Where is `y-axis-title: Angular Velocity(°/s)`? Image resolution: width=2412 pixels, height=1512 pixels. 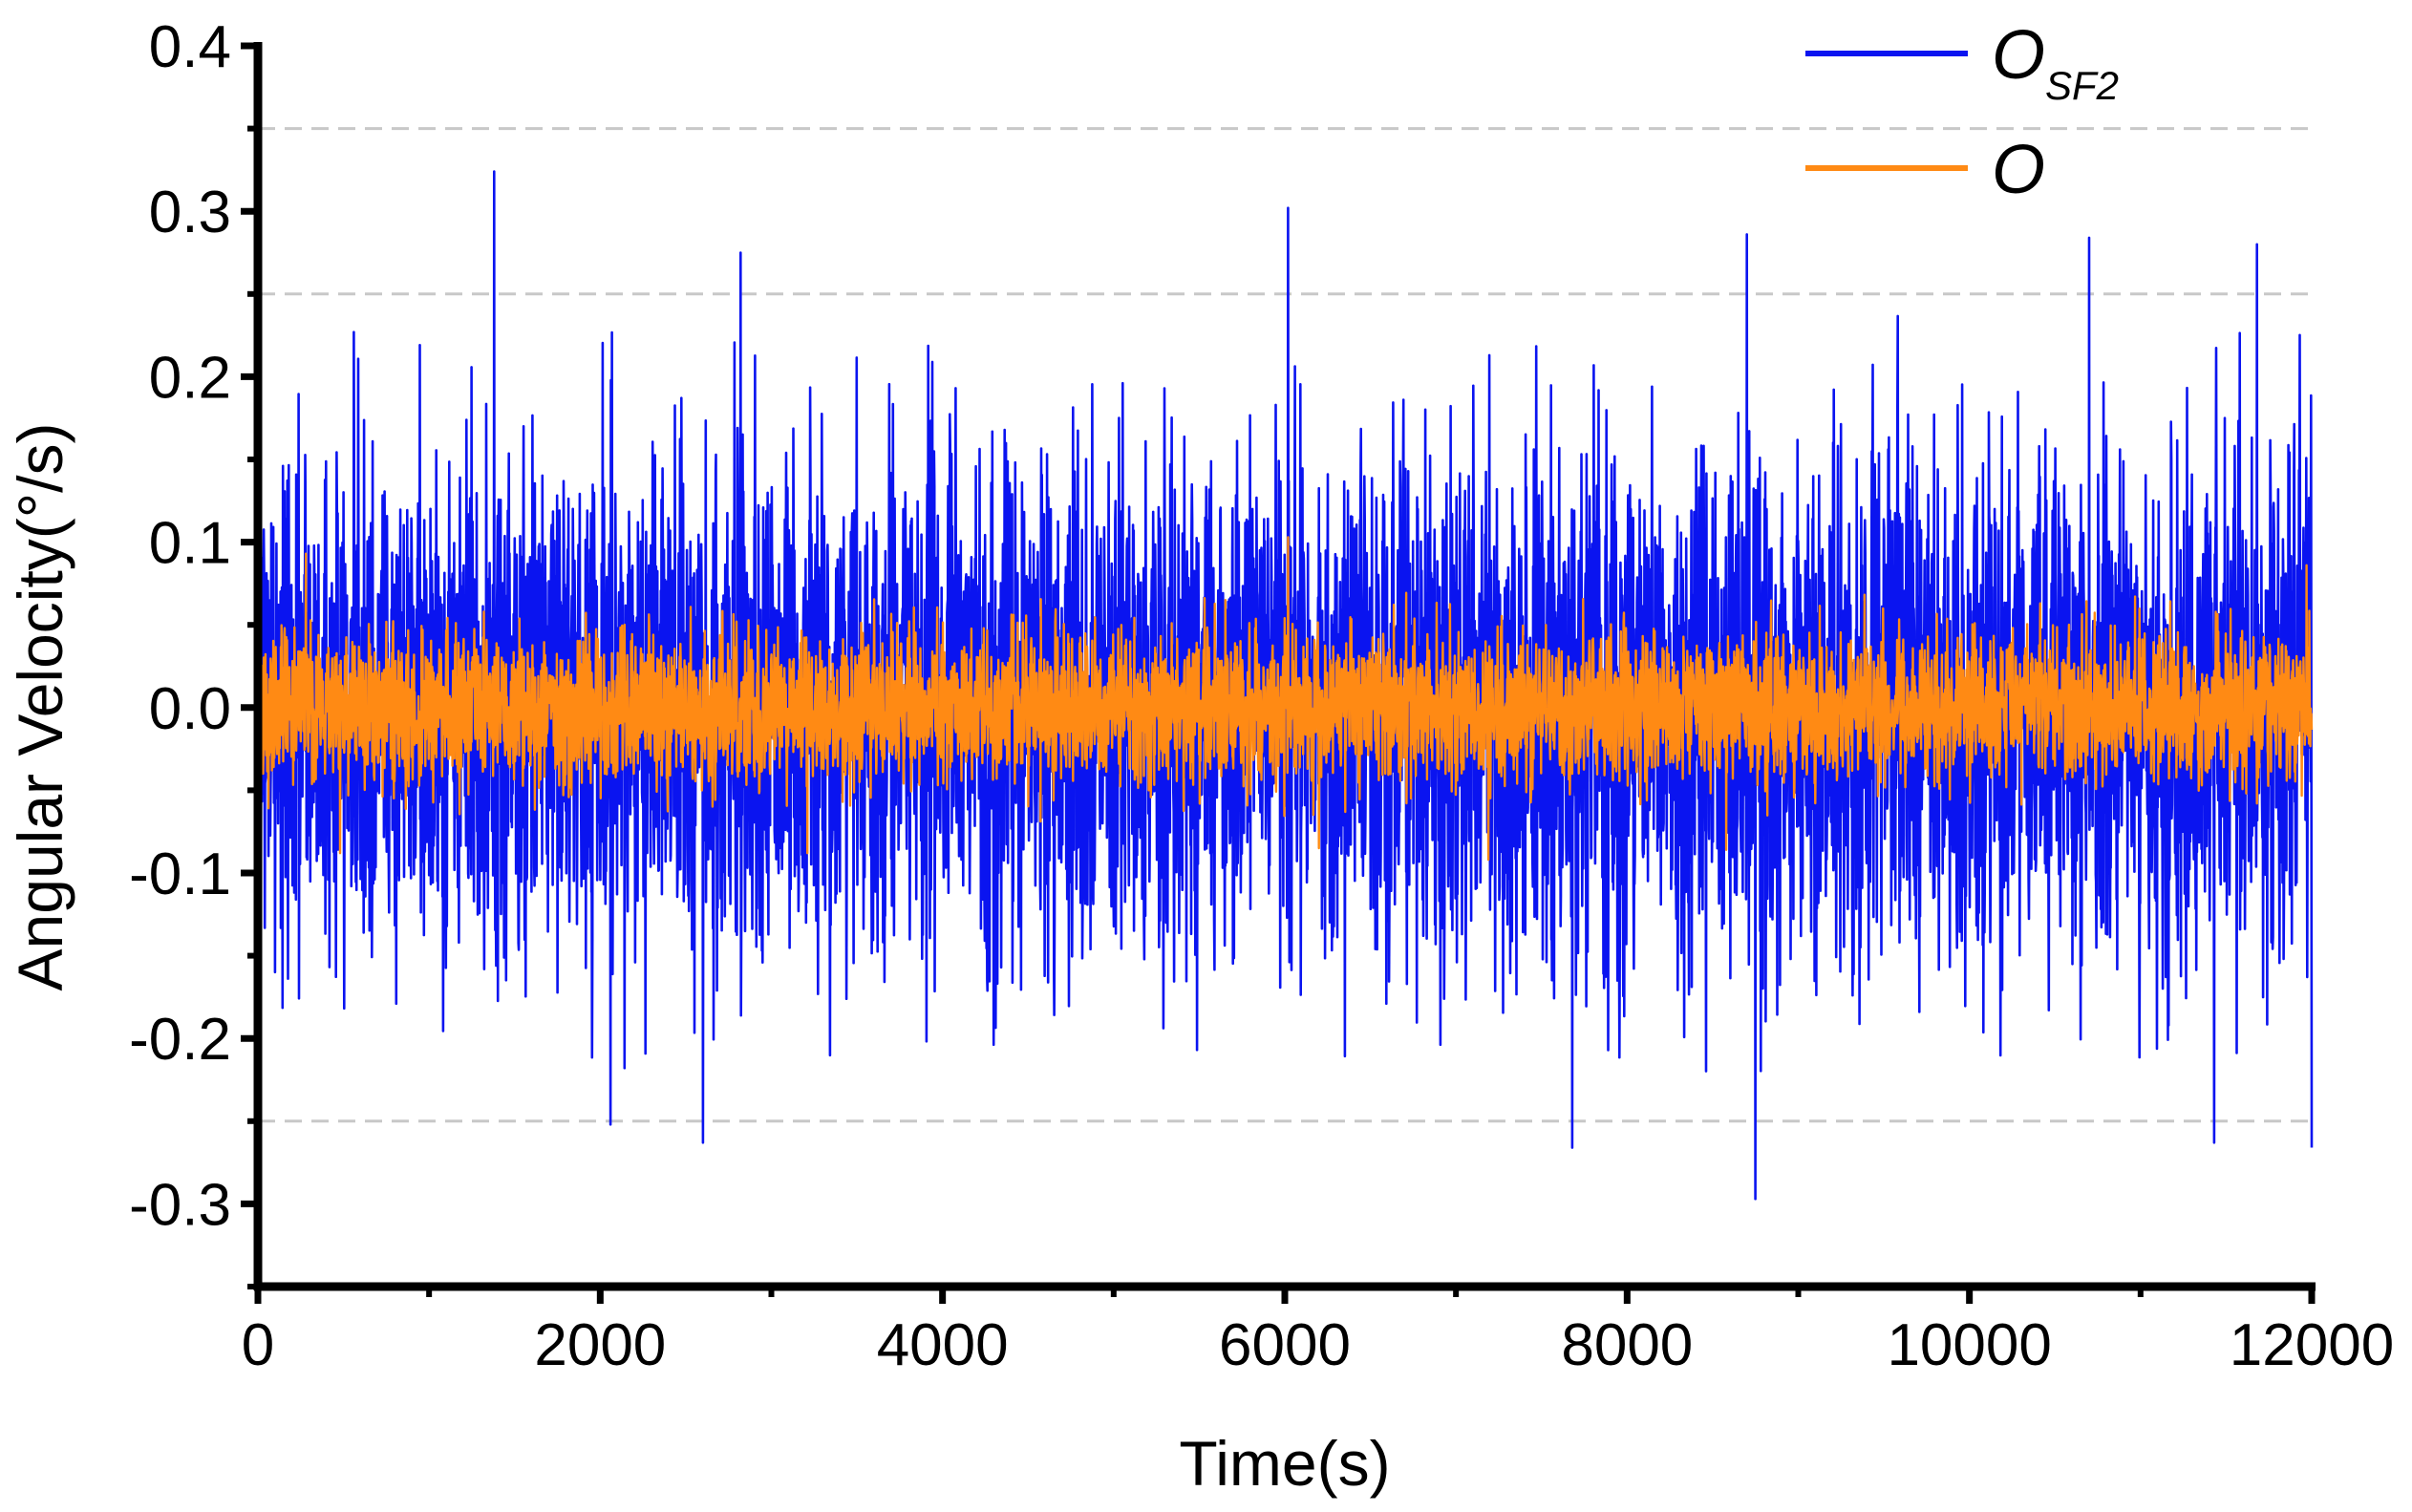
y-axis-title: Angular Velocity(°/s) is located at coordinates (40, 707).